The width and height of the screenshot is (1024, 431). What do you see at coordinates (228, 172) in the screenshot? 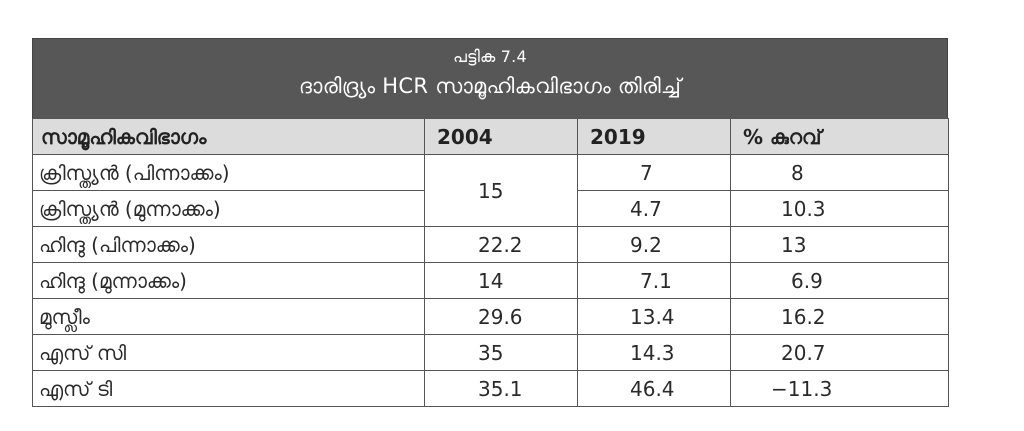
I see `row-label: ക്രിസ്ത്യൻ (പിന്നാക്കം)` at bounding box center [228, 172].